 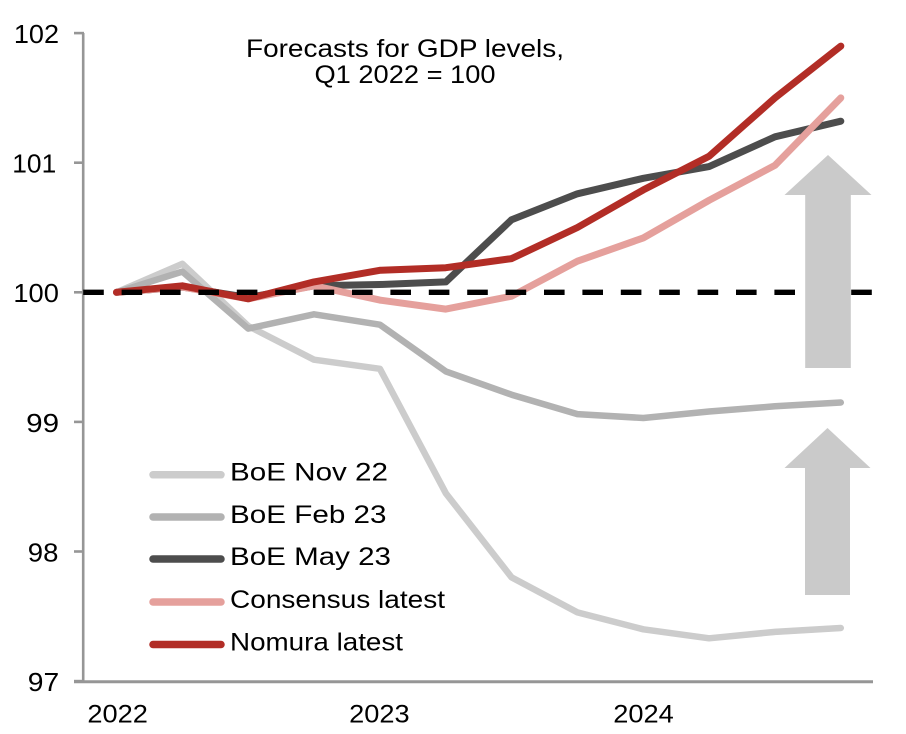 What do you see at coordinates (308, 515) in the screenshot?
I see `svg-text: BoE Feb 23` at bounding box center [308, 515].